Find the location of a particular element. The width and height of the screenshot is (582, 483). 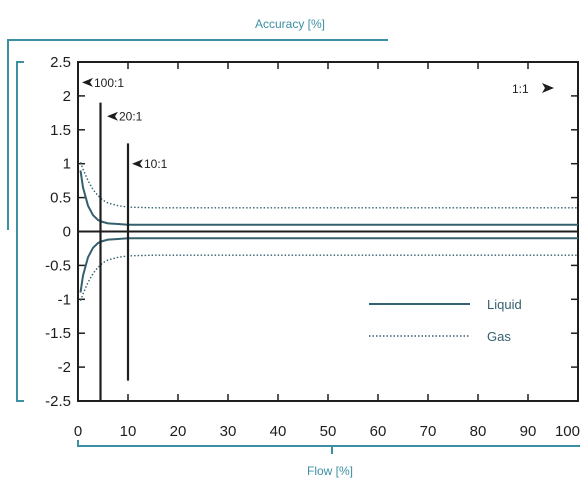

turndown-label: 20:1 is located at coordinates (131, 117).